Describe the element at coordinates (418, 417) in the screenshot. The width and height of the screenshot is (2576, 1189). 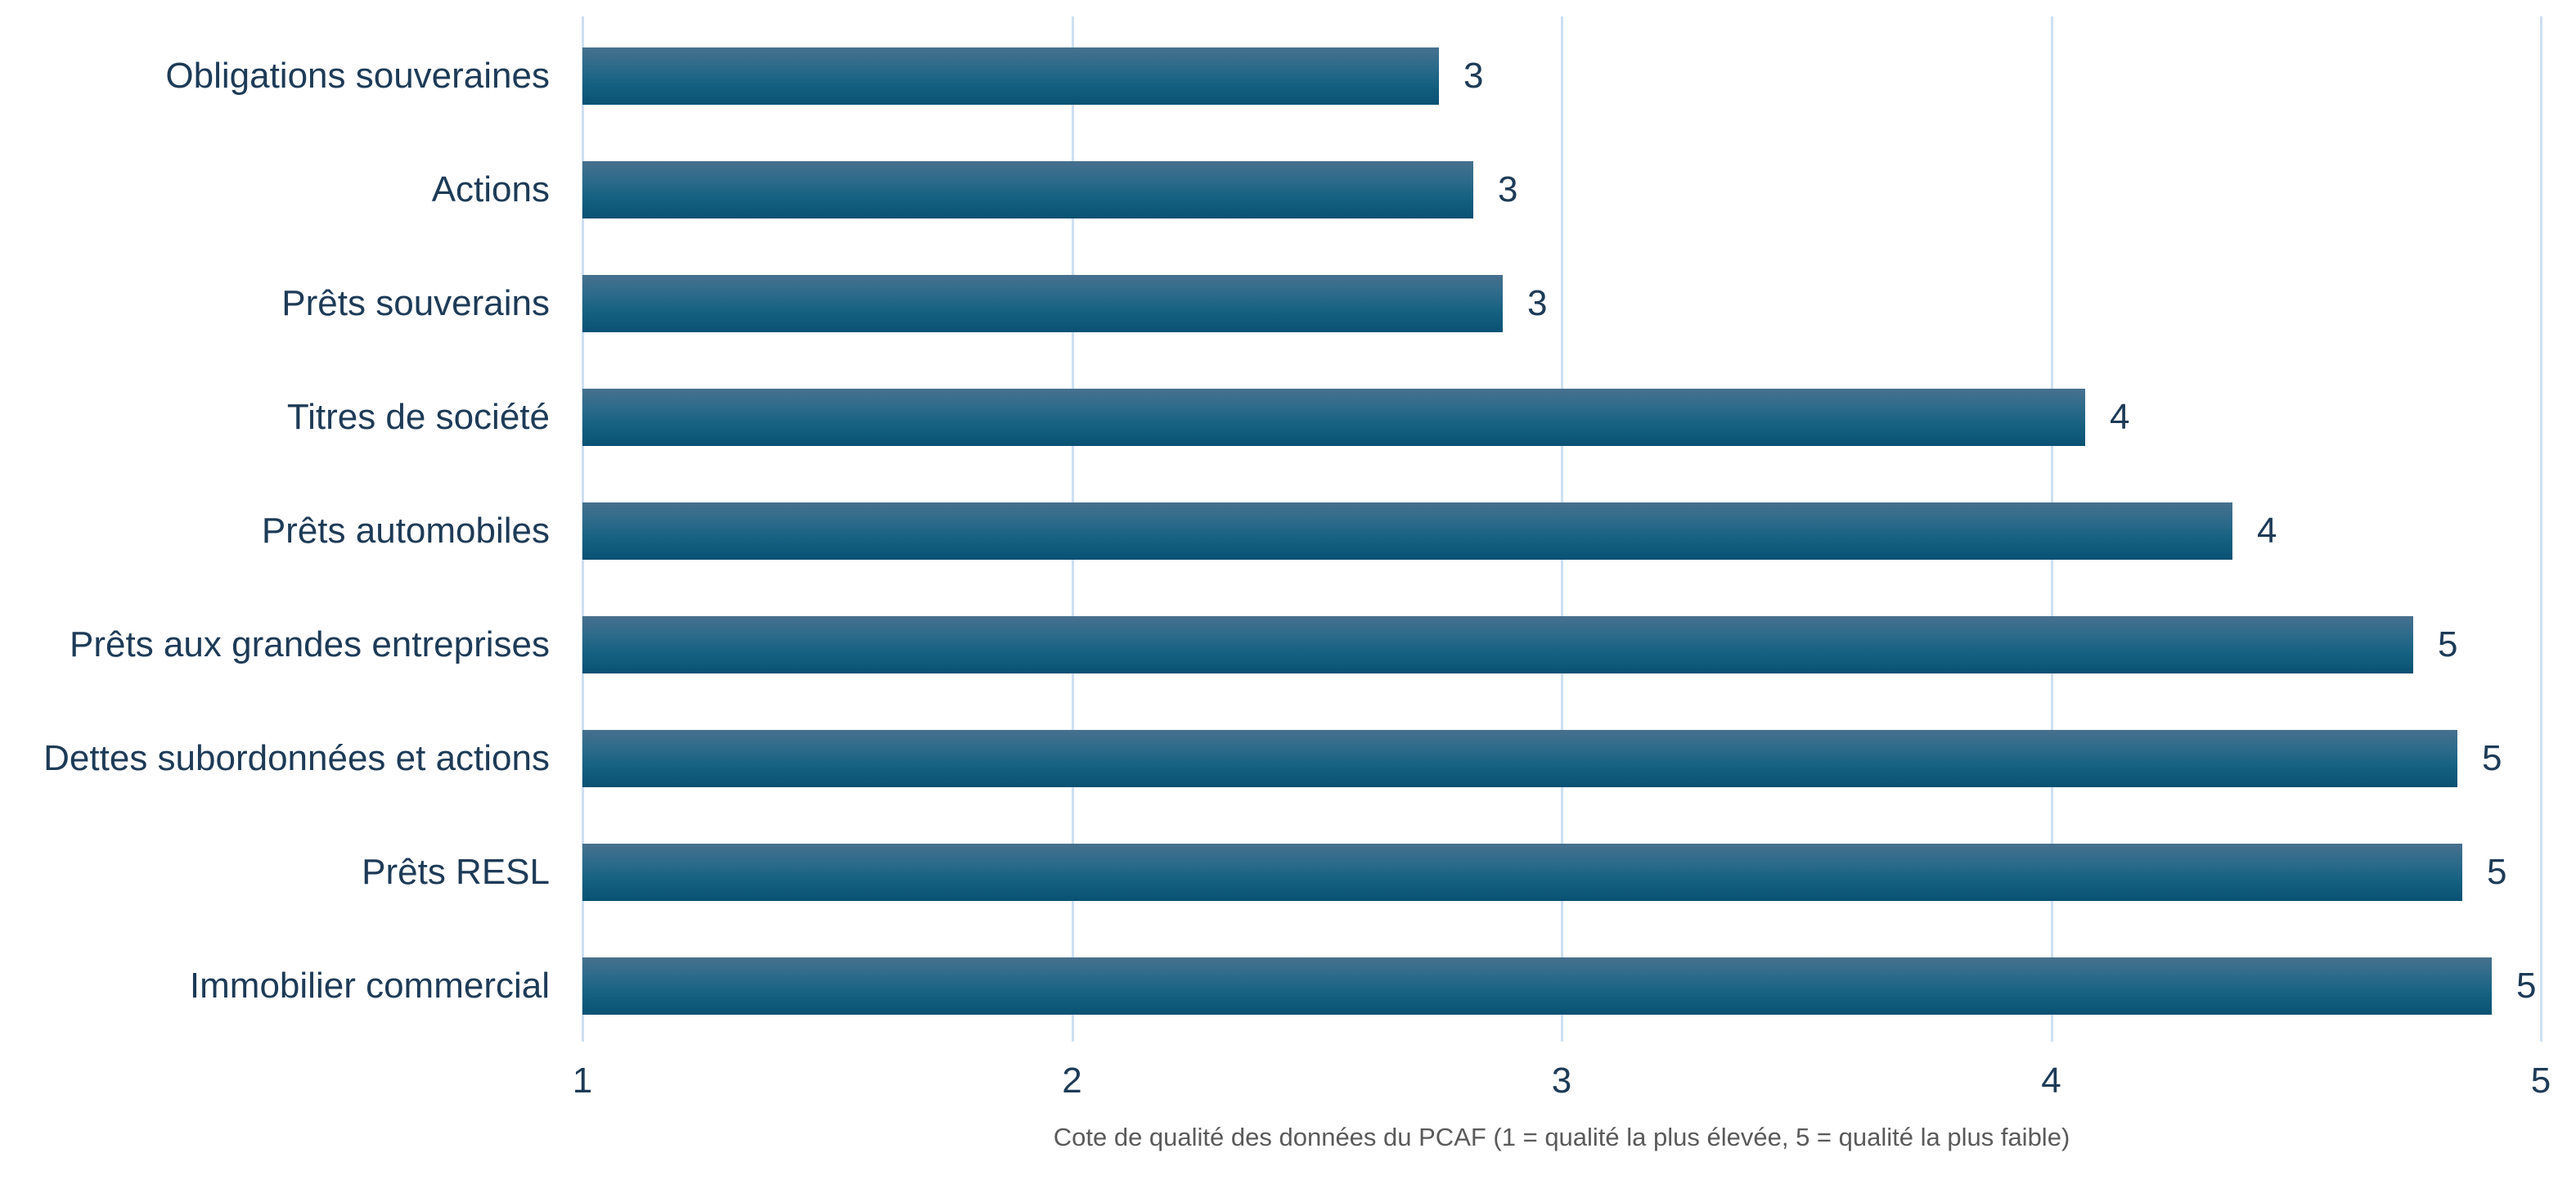
I see `category-label: Titres de société` at that location.